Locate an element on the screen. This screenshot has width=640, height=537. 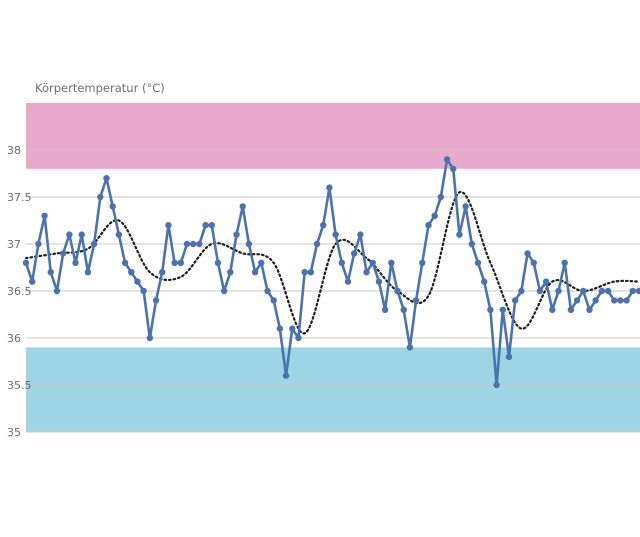
y-axis-label: Körpertemperatur (°C) is located at coordinates (100, 88).